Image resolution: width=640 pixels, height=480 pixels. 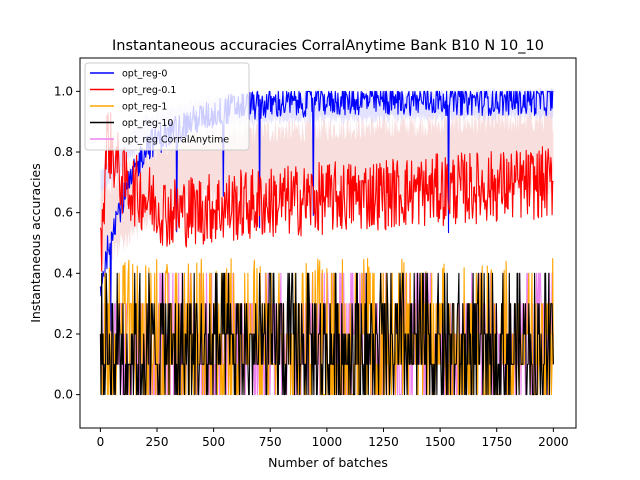 I want to click on x-tick-label: 500, so click(x=213, y=442).